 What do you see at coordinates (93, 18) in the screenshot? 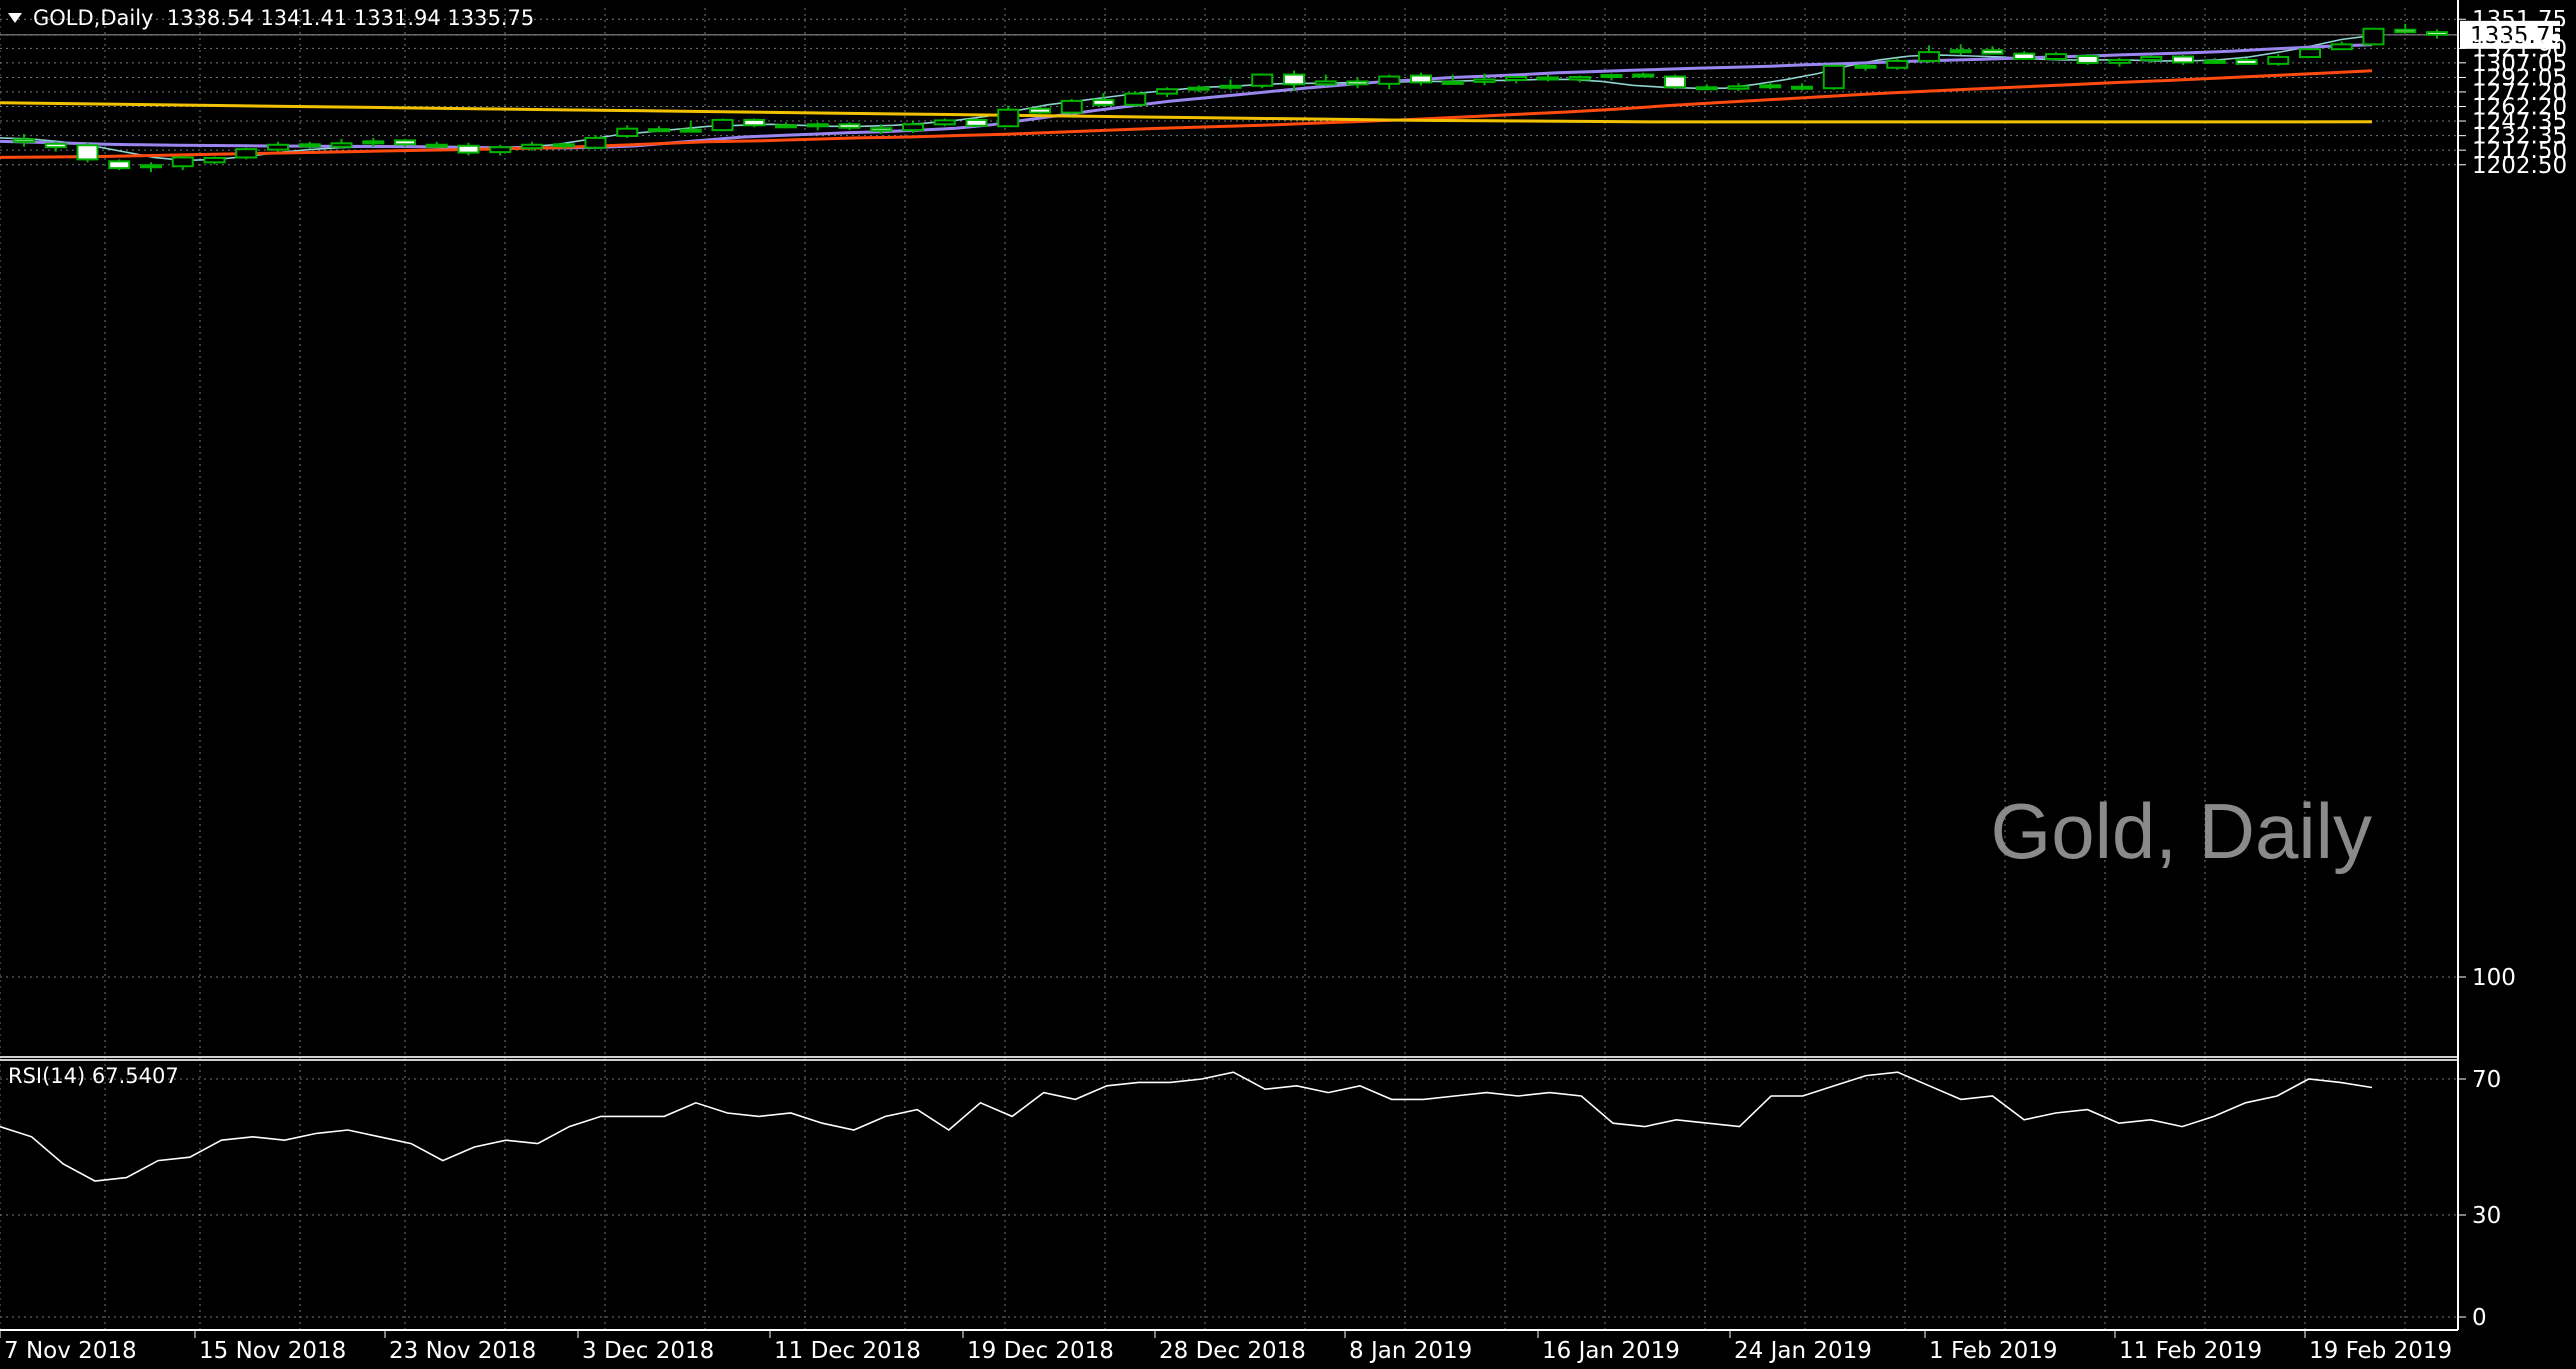
I see `symbol-label: GOLD,Daily` at bounding box center [93, 18].